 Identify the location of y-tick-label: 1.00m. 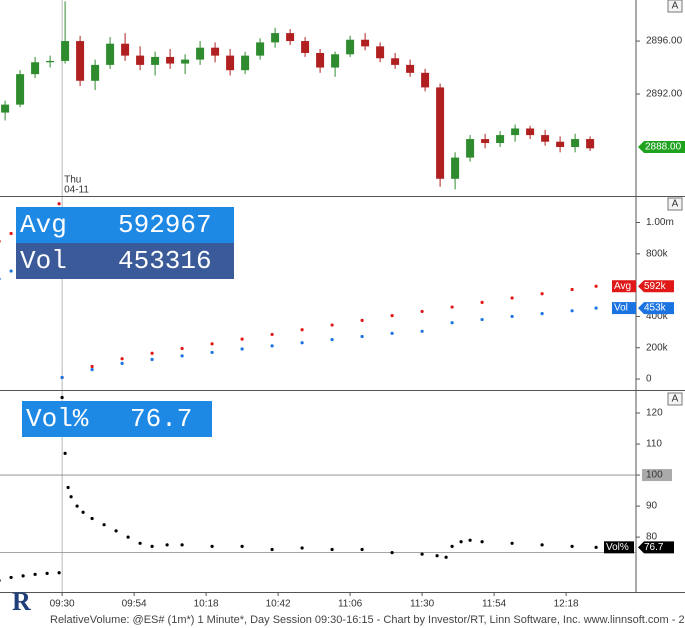
(660, 222).